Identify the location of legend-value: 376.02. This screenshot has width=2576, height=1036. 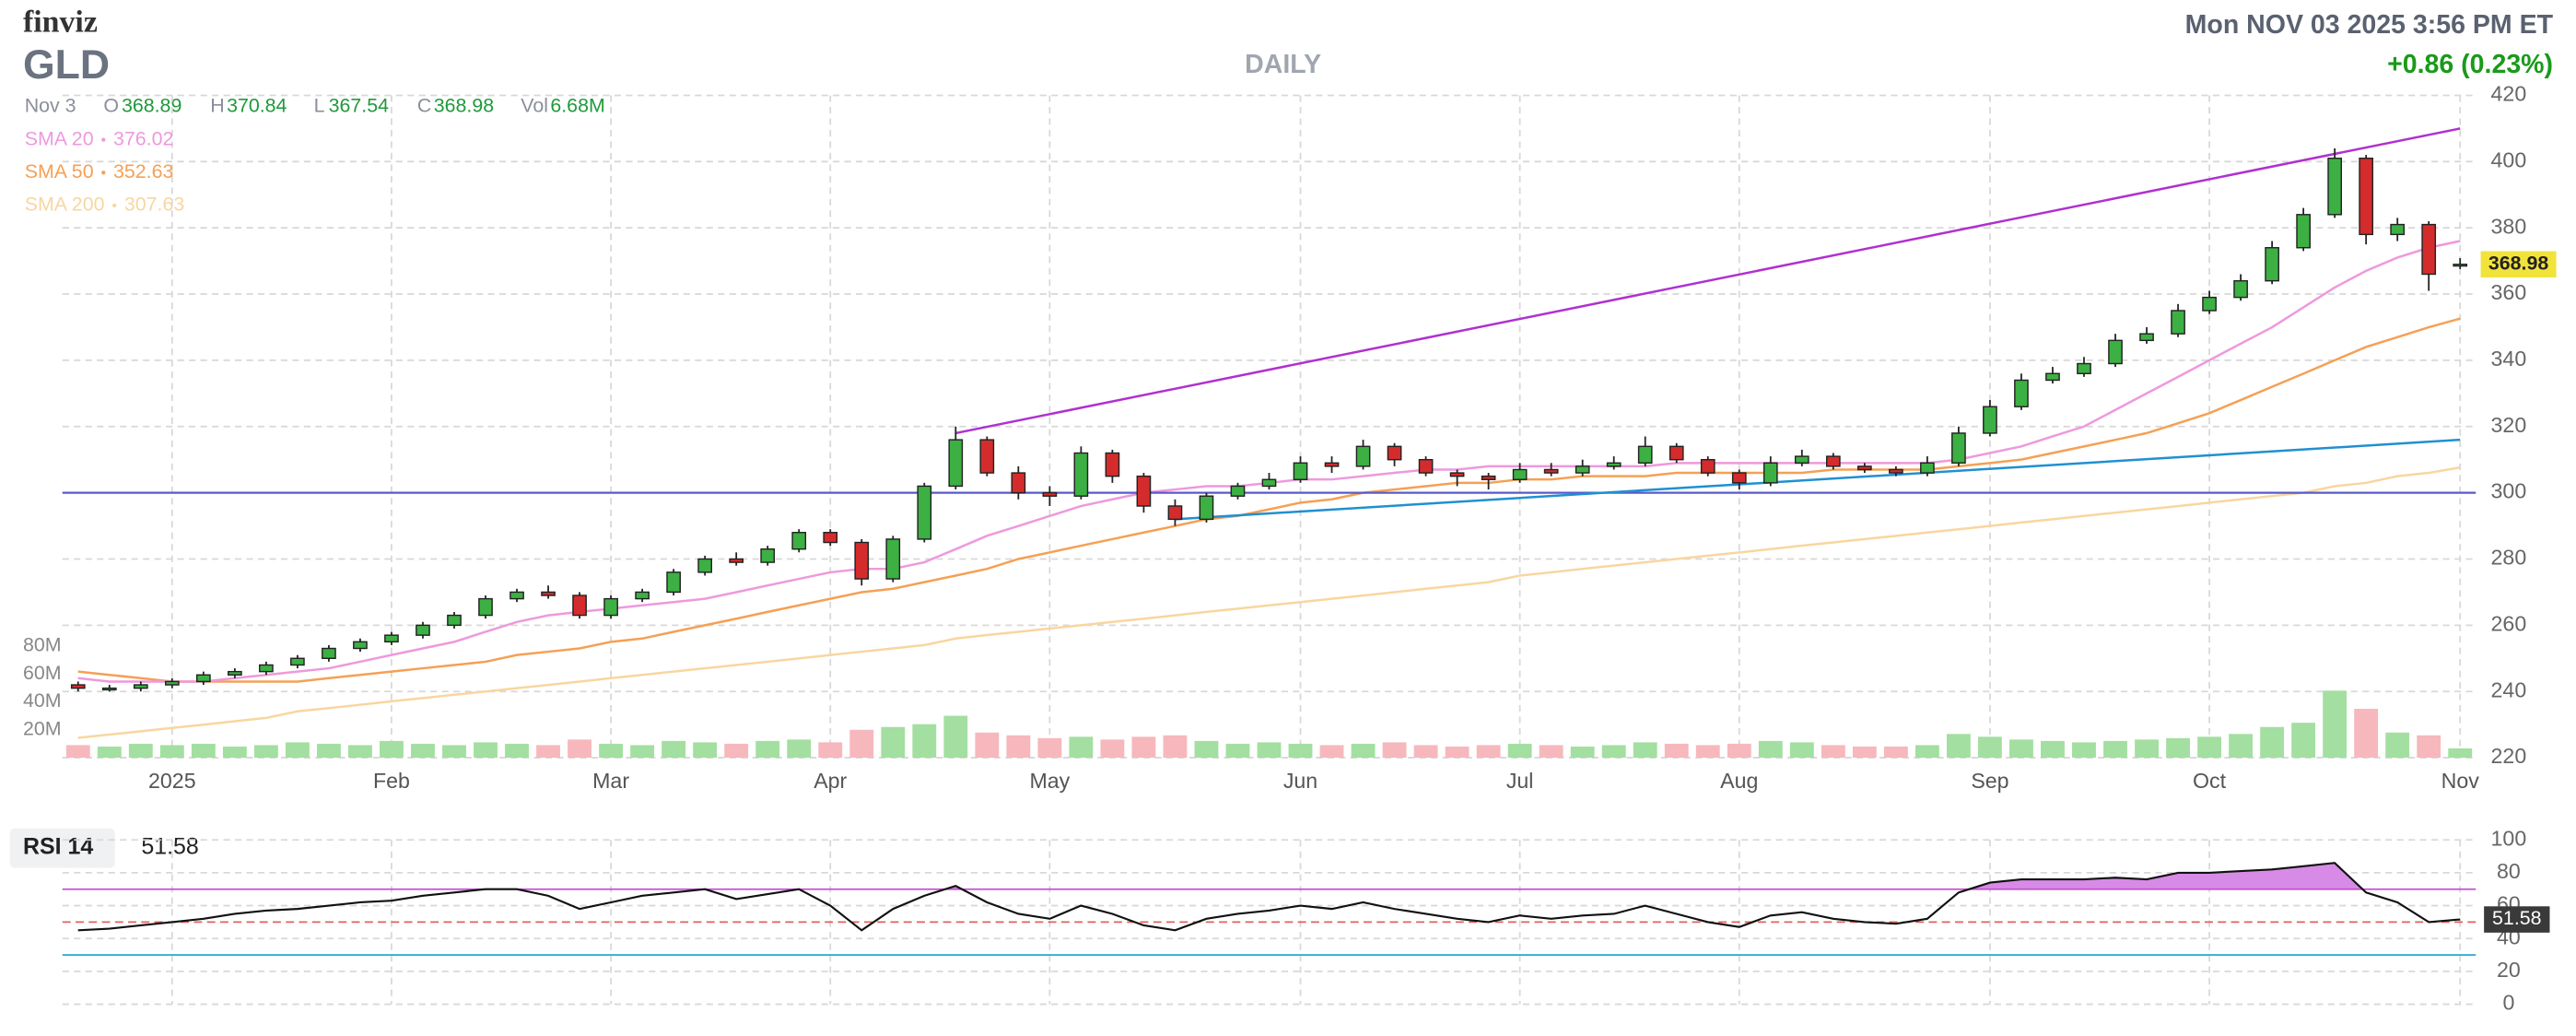
(143, 138).